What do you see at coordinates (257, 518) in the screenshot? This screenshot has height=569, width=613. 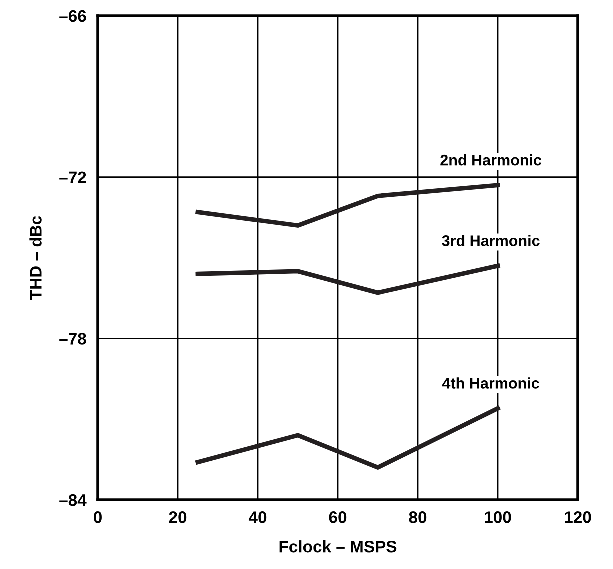 I see `x-tick-label: 40` at bounding box center [257, 518].